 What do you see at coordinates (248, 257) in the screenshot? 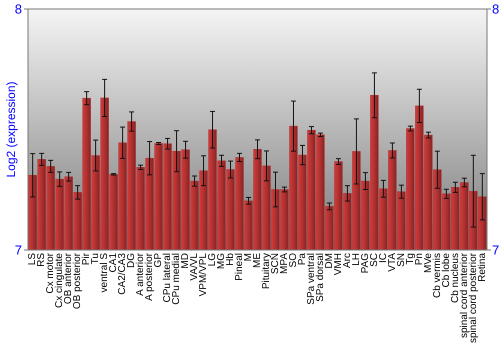
I see `x-tick-label: M` at bounding box center [248, 257].